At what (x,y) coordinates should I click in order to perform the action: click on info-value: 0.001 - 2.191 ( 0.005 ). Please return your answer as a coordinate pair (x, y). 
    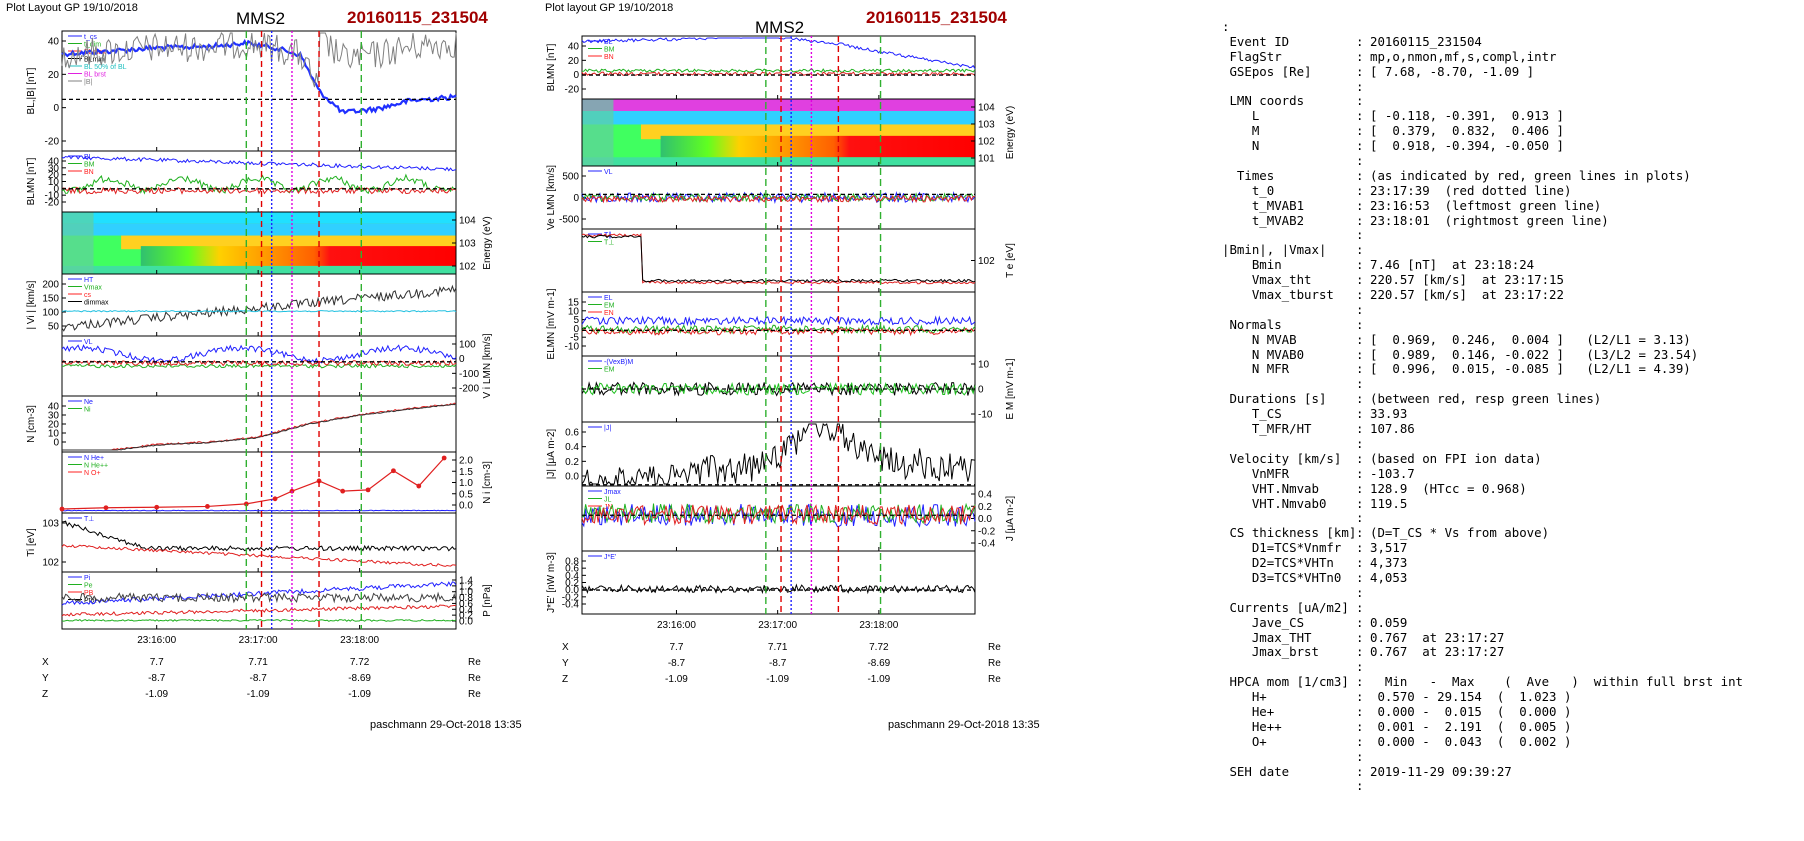
    Looking at the image, I should click on (1471, 726).